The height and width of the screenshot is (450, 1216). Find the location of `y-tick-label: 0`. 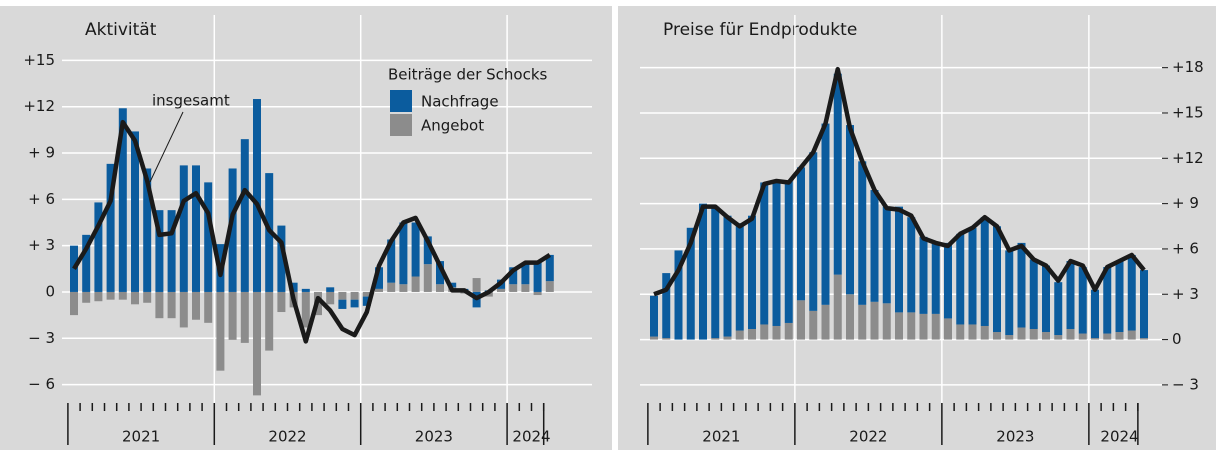

y-tick-label: 0 is located at coordinates (1177, 339).